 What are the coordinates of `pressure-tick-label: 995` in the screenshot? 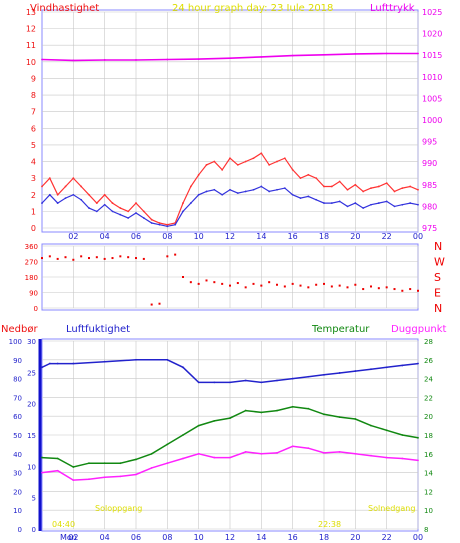 It's located at (429, 142).